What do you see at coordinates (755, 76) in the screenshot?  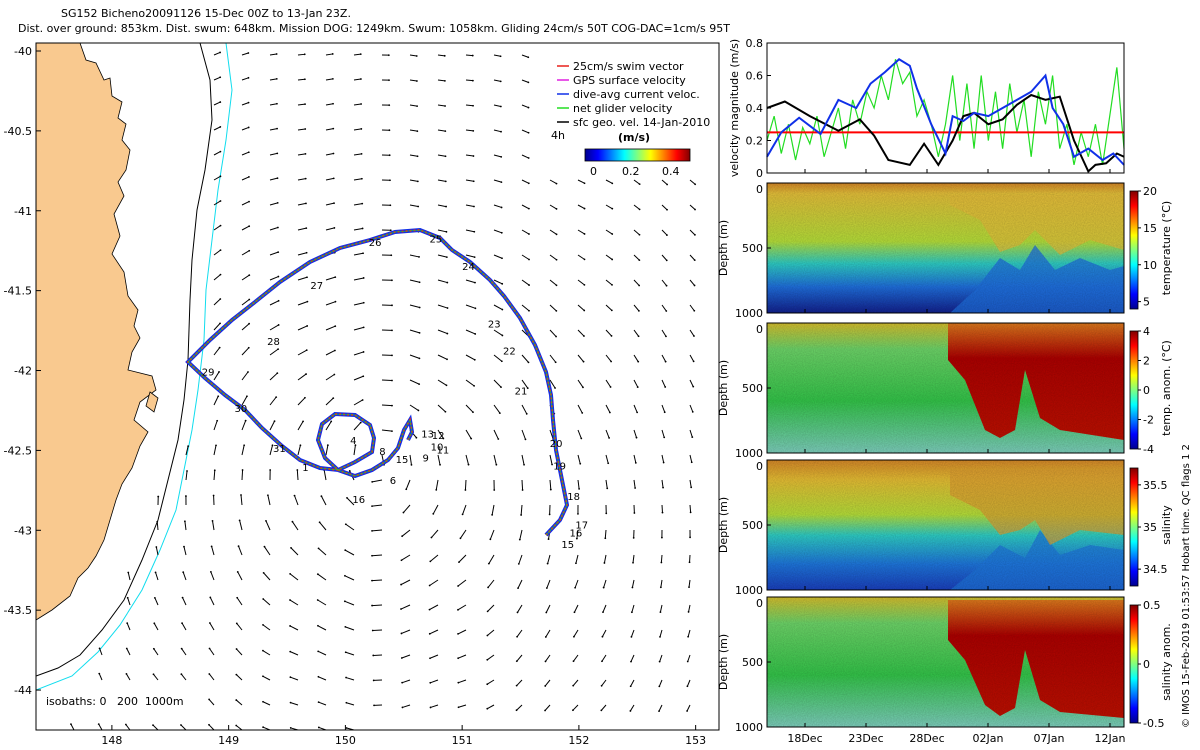 I see `velocity-ytick-label-3: 0.6` at bounding box center [755, 76].